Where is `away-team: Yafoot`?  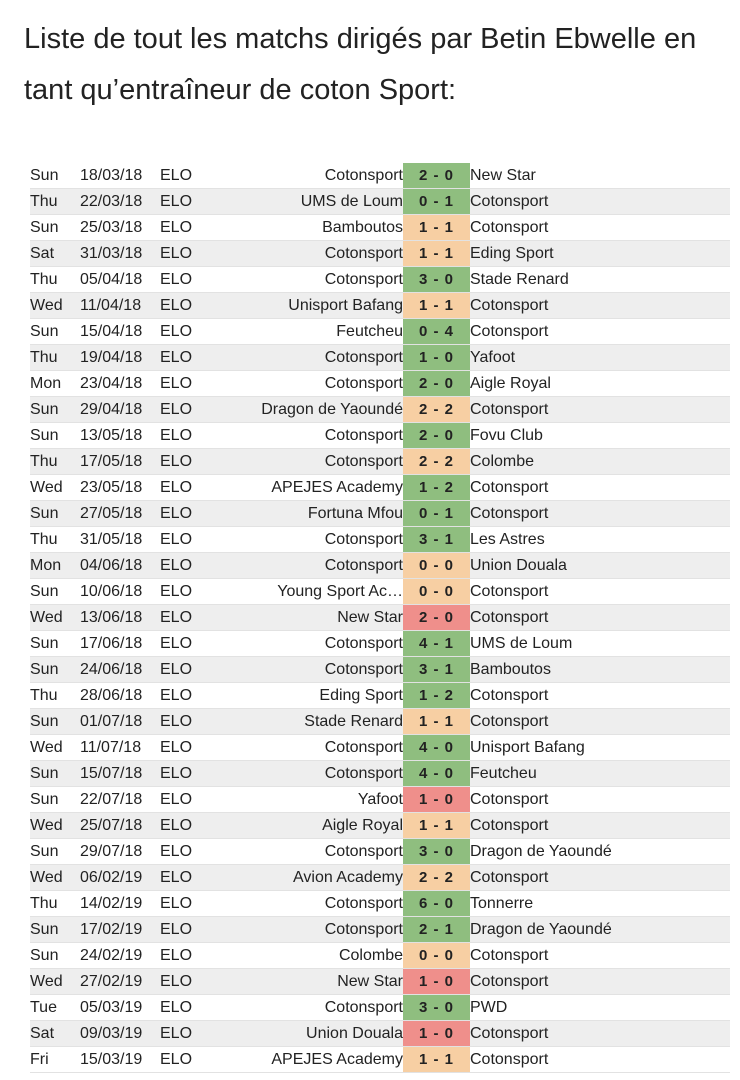 away-team: Yafoot is located at coordinates (600, 357).